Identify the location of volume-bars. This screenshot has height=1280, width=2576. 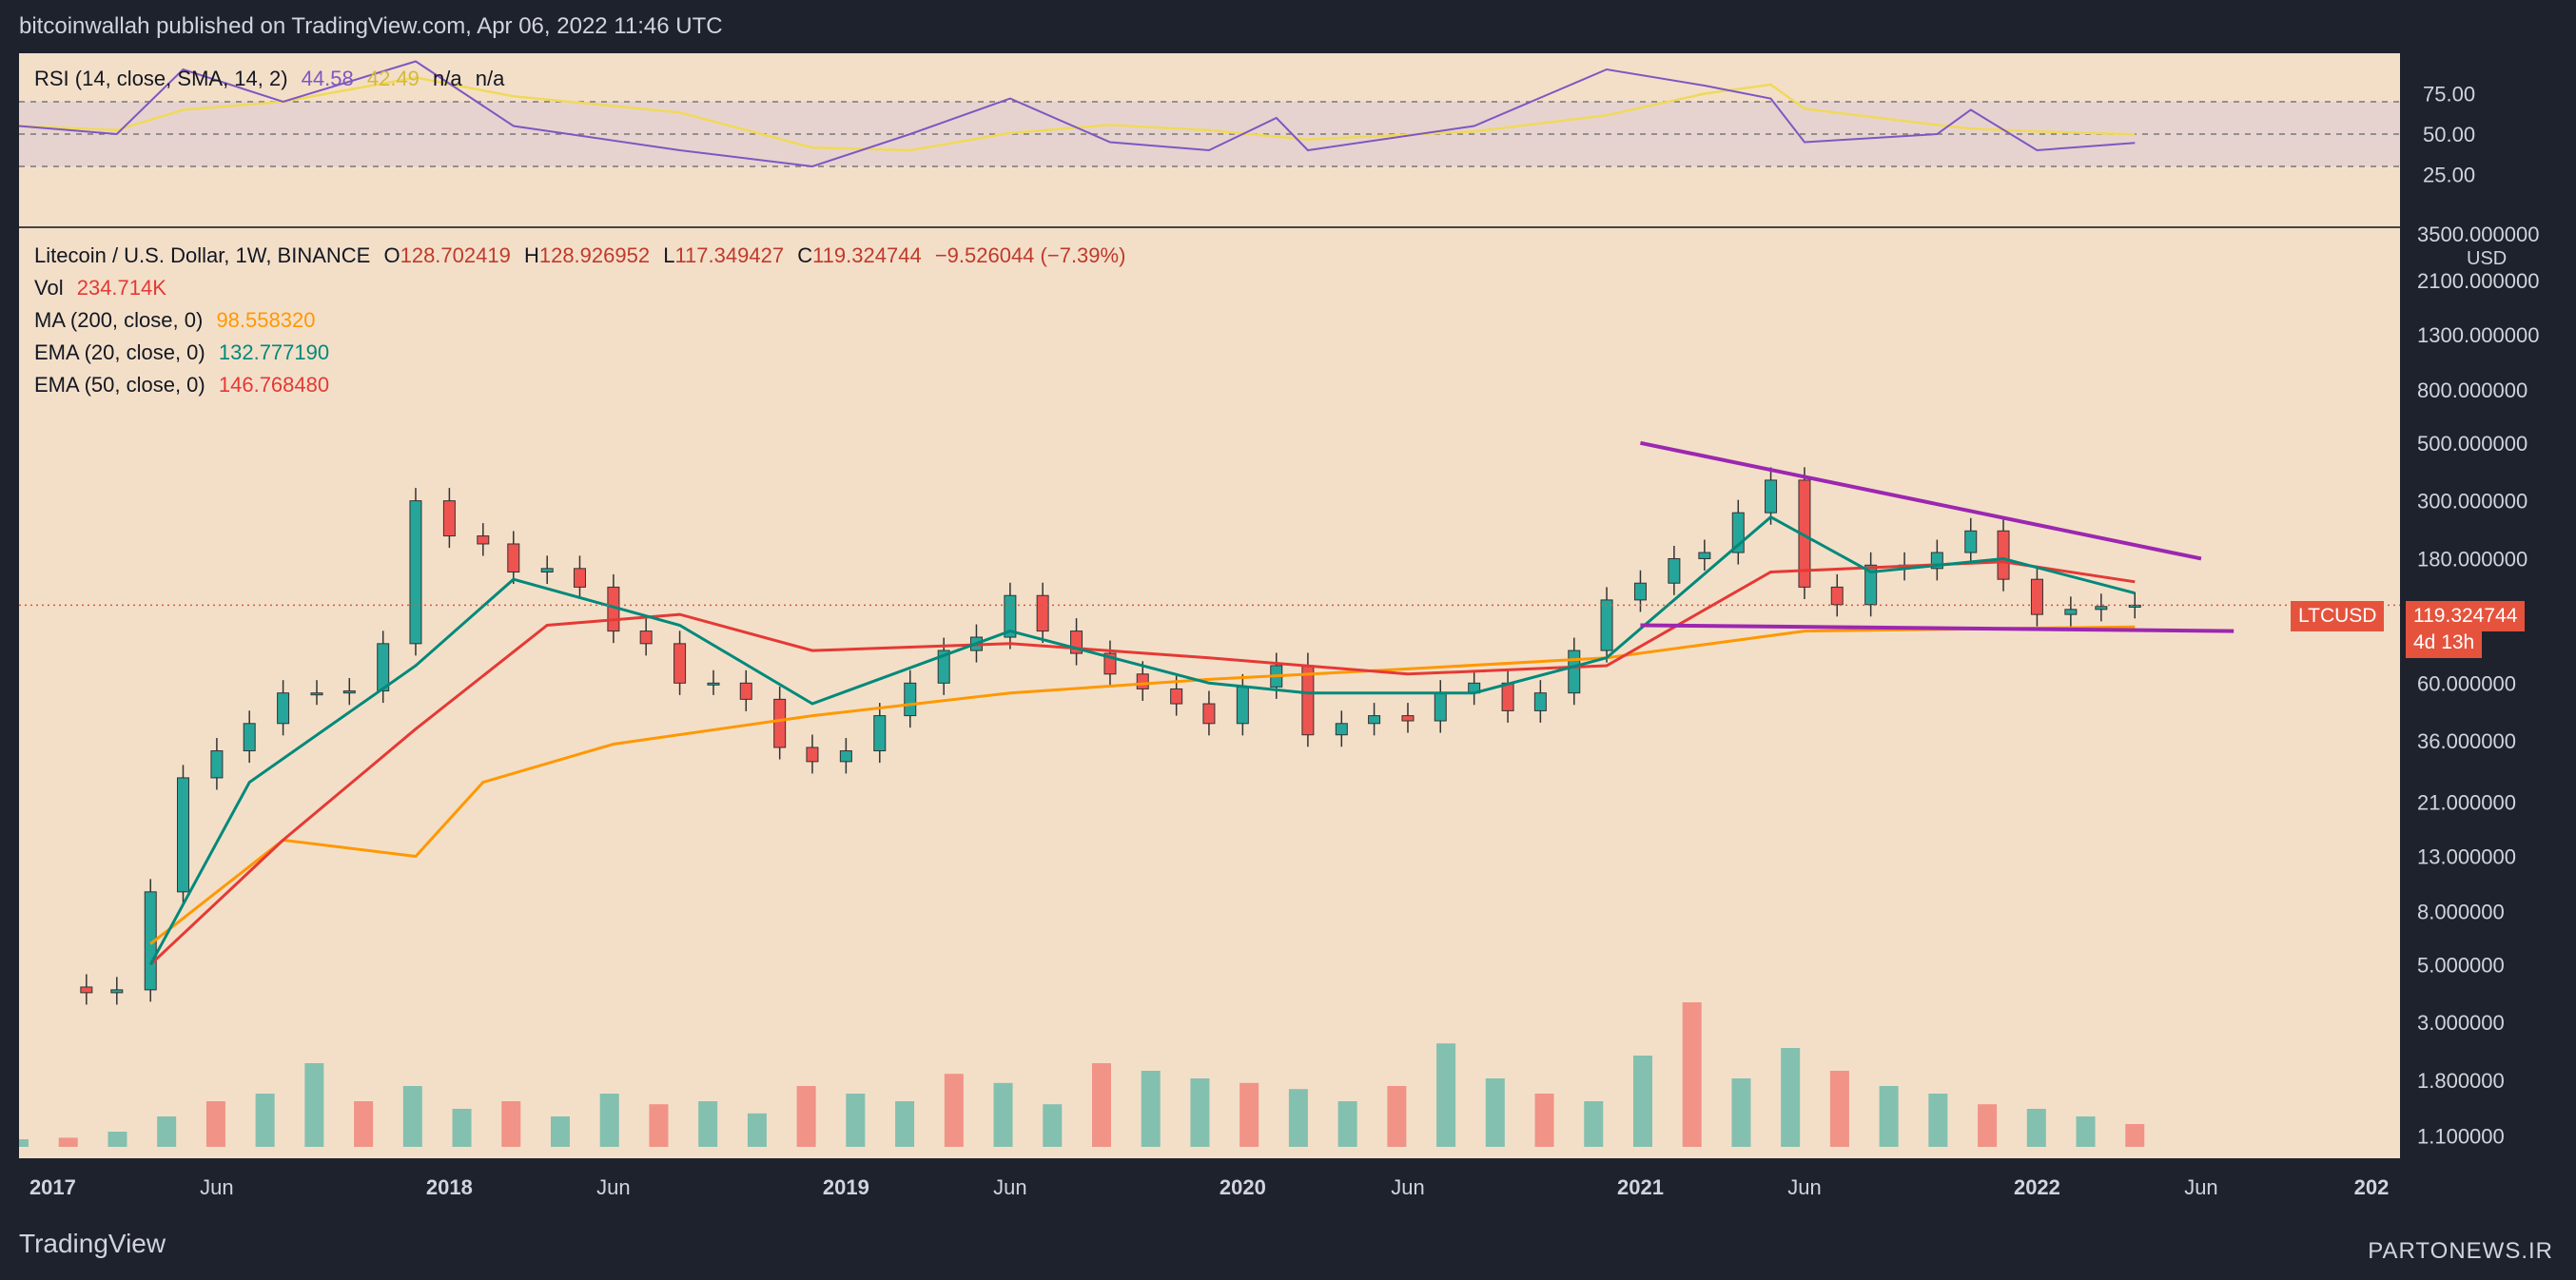
(1078, 1074).